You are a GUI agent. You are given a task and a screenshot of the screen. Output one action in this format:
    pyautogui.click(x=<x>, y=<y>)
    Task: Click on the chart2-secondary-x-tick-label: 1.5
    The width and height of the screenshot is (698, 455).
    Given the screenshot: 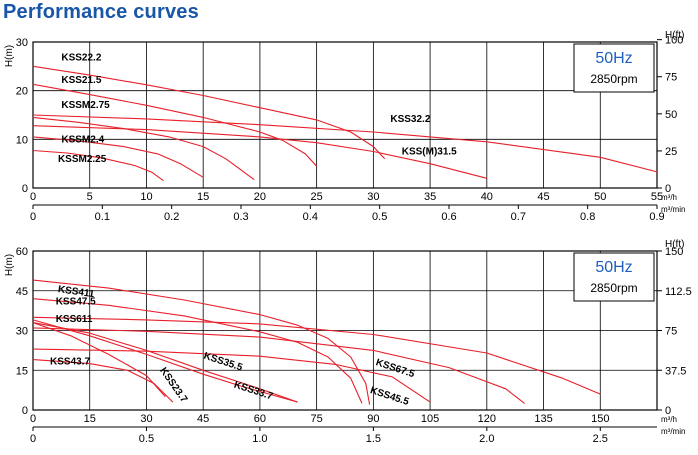 What is the action you would take?
    pyautogui.click(x=373, y=439)
    